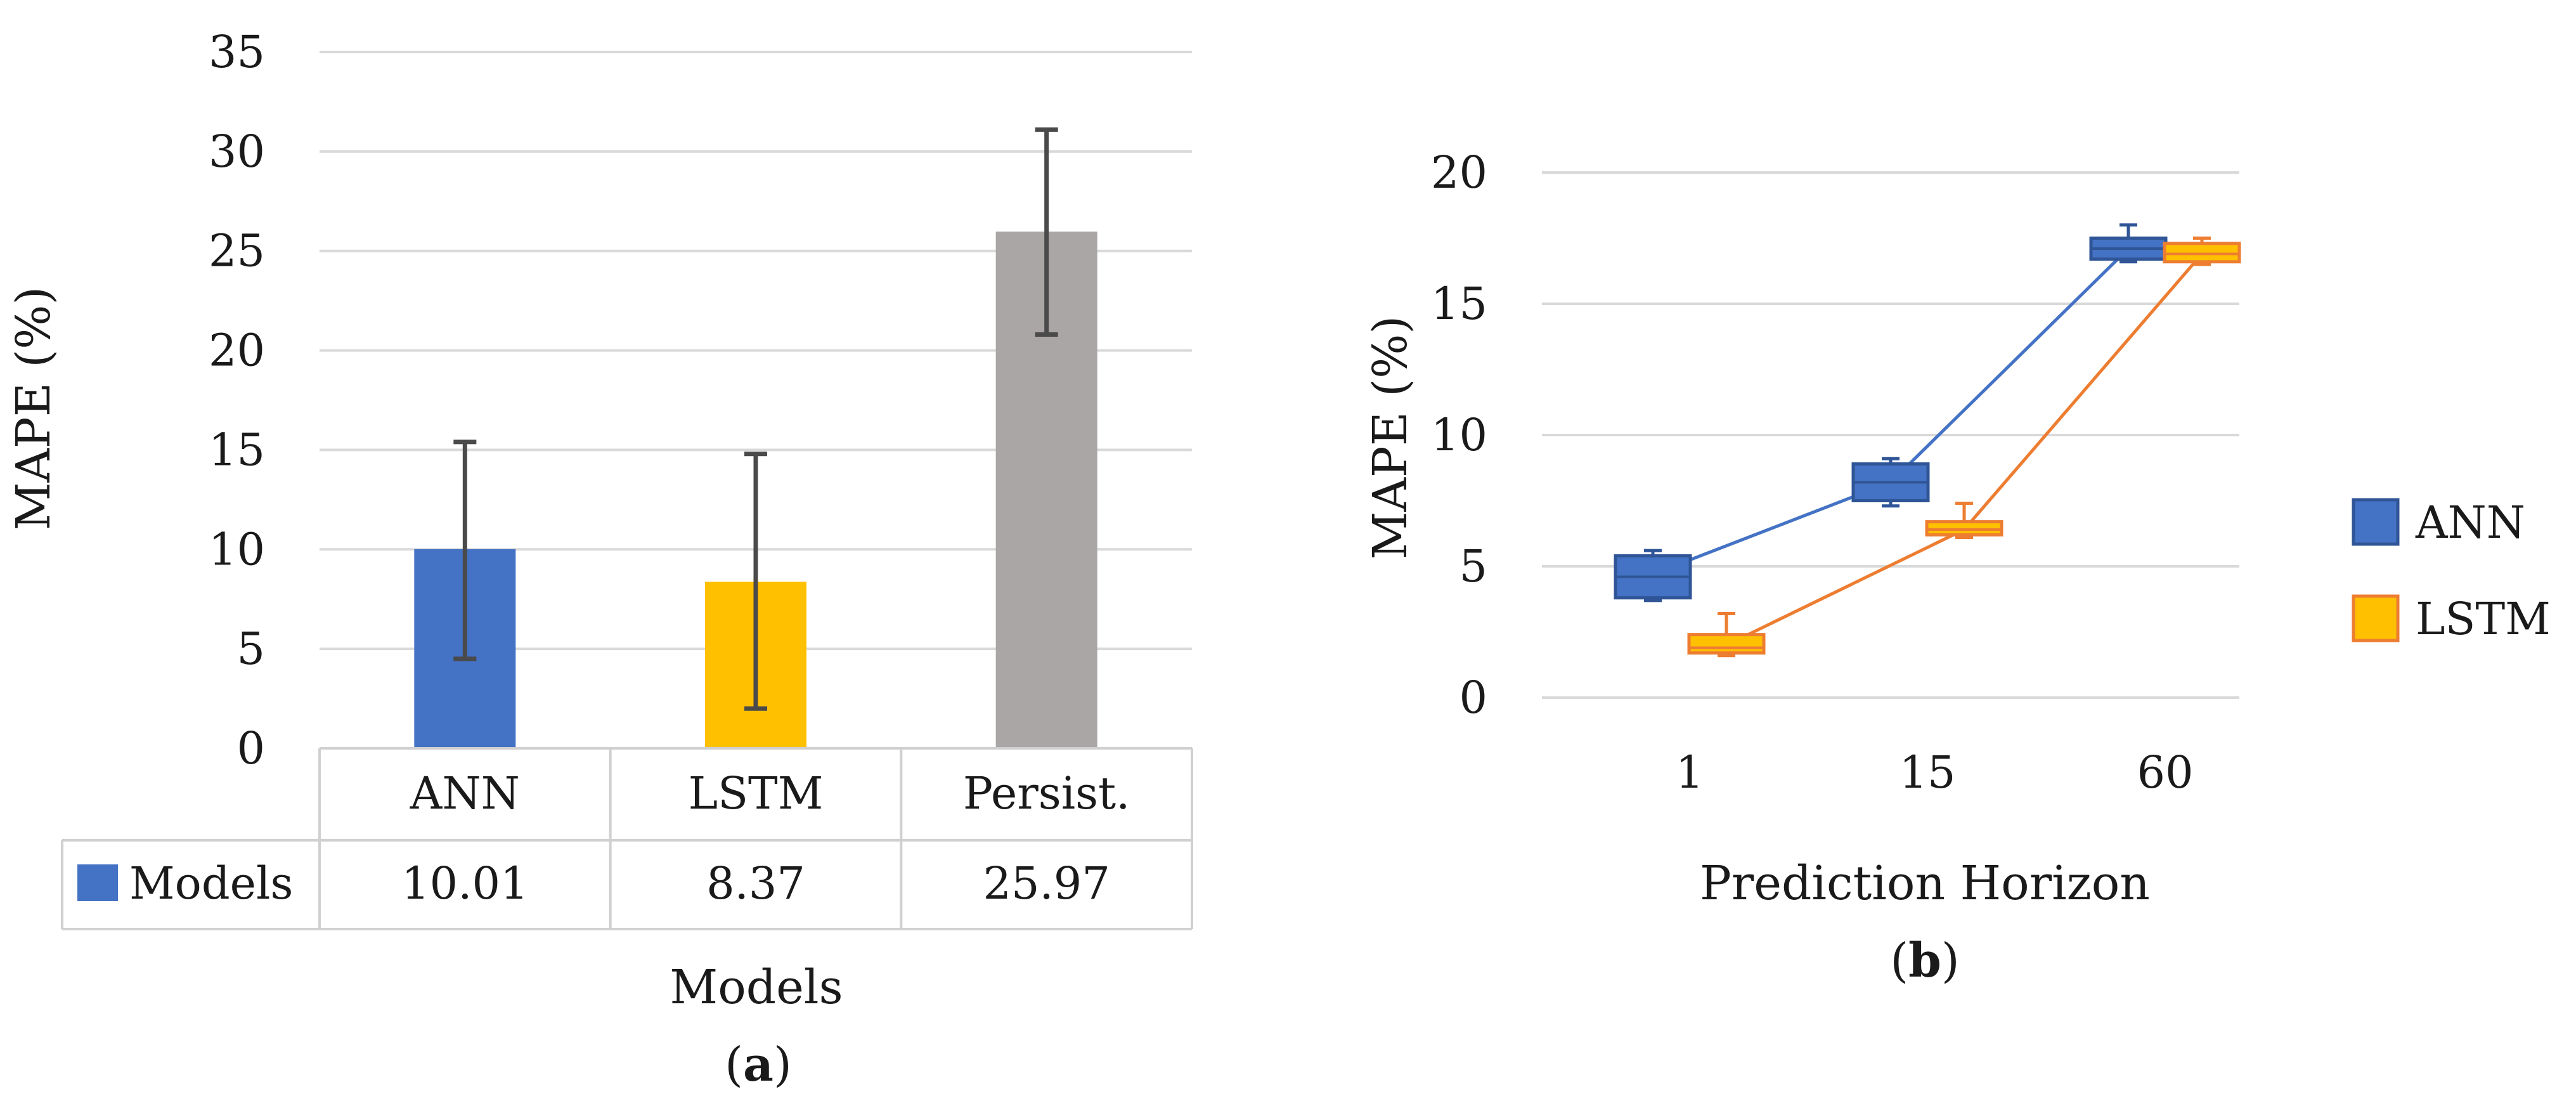 The width and height of the screenshot is (2576, 1113). I want to click on panel-b-boxes, so click(1927, 440).